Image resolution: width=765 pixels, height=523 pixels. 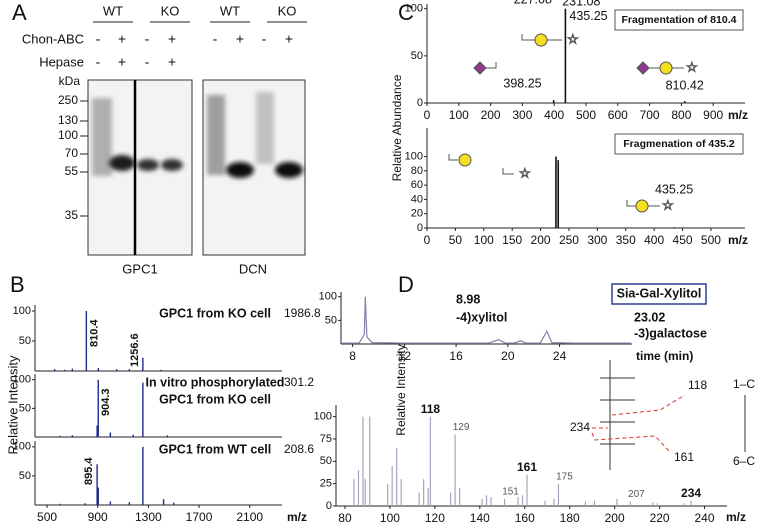 What do you see at coordinates (560, 356) in the screenshot?
I see `x-tick-label: 24` at bounding box center [560, 356].